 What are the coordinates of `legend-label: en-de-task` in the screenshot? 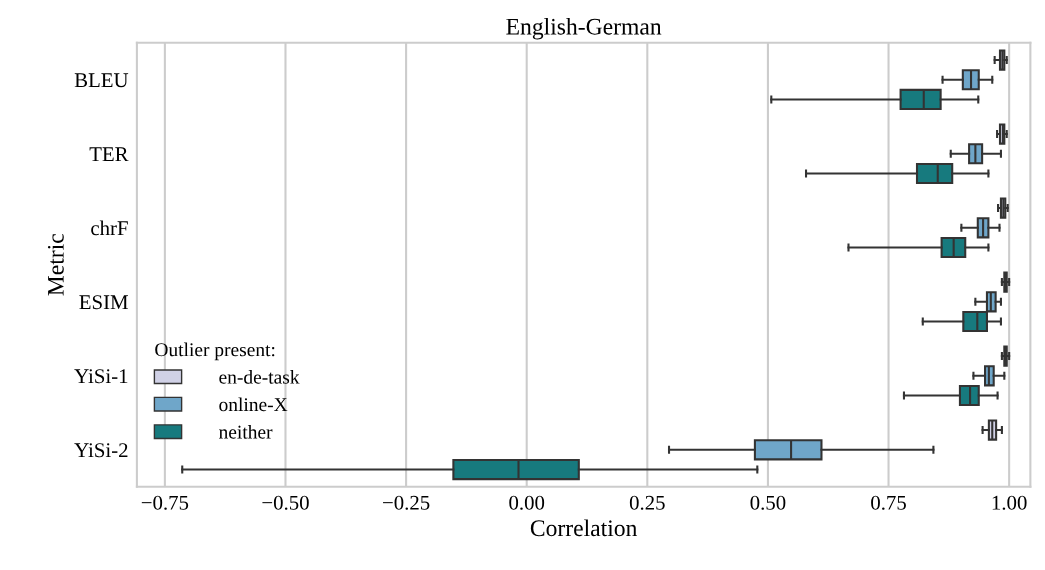 It's located at (259, 377).